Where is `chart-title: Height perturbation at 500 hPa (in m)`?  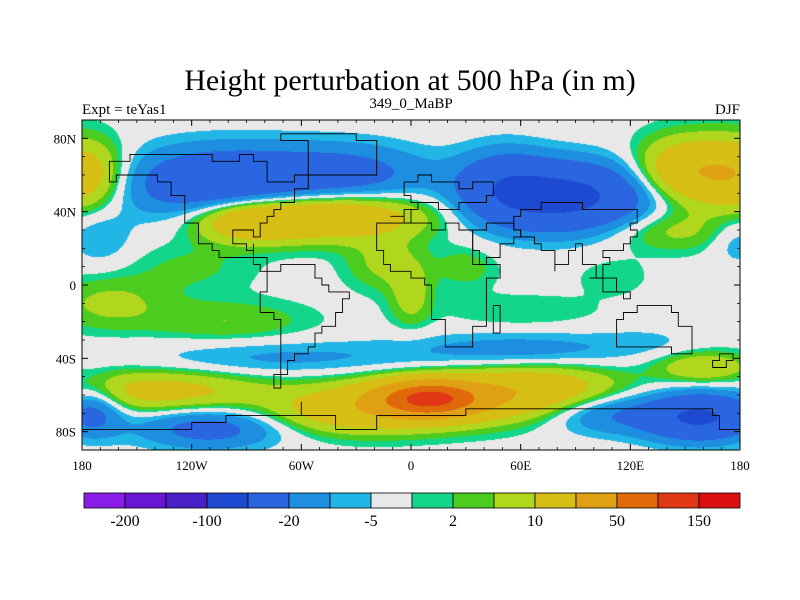
chart-title: Height perturbation at 500 hPa (in m) is located at coordinates (410, 80).